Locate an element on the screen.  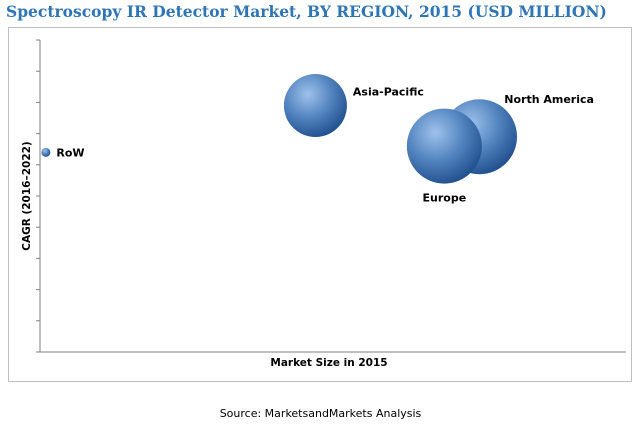
bubble-europe is located at coordinates (444, 146).